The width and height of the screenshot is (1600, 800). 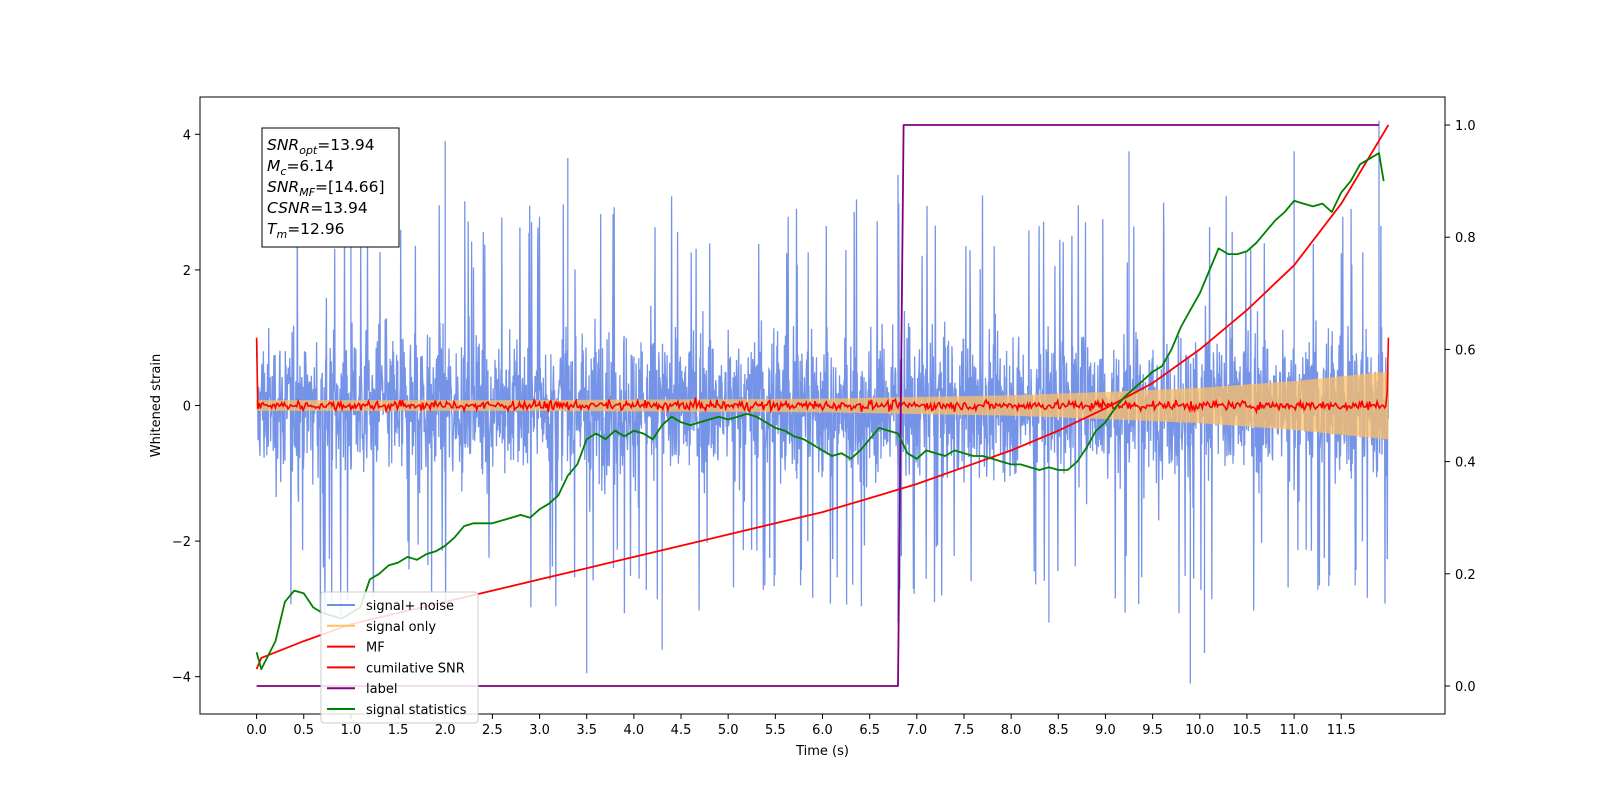 What do you see at coordinates (303, 730) in the screenshot?
I see `x-tick-label: 0.5` at bounding box center [303, 730].